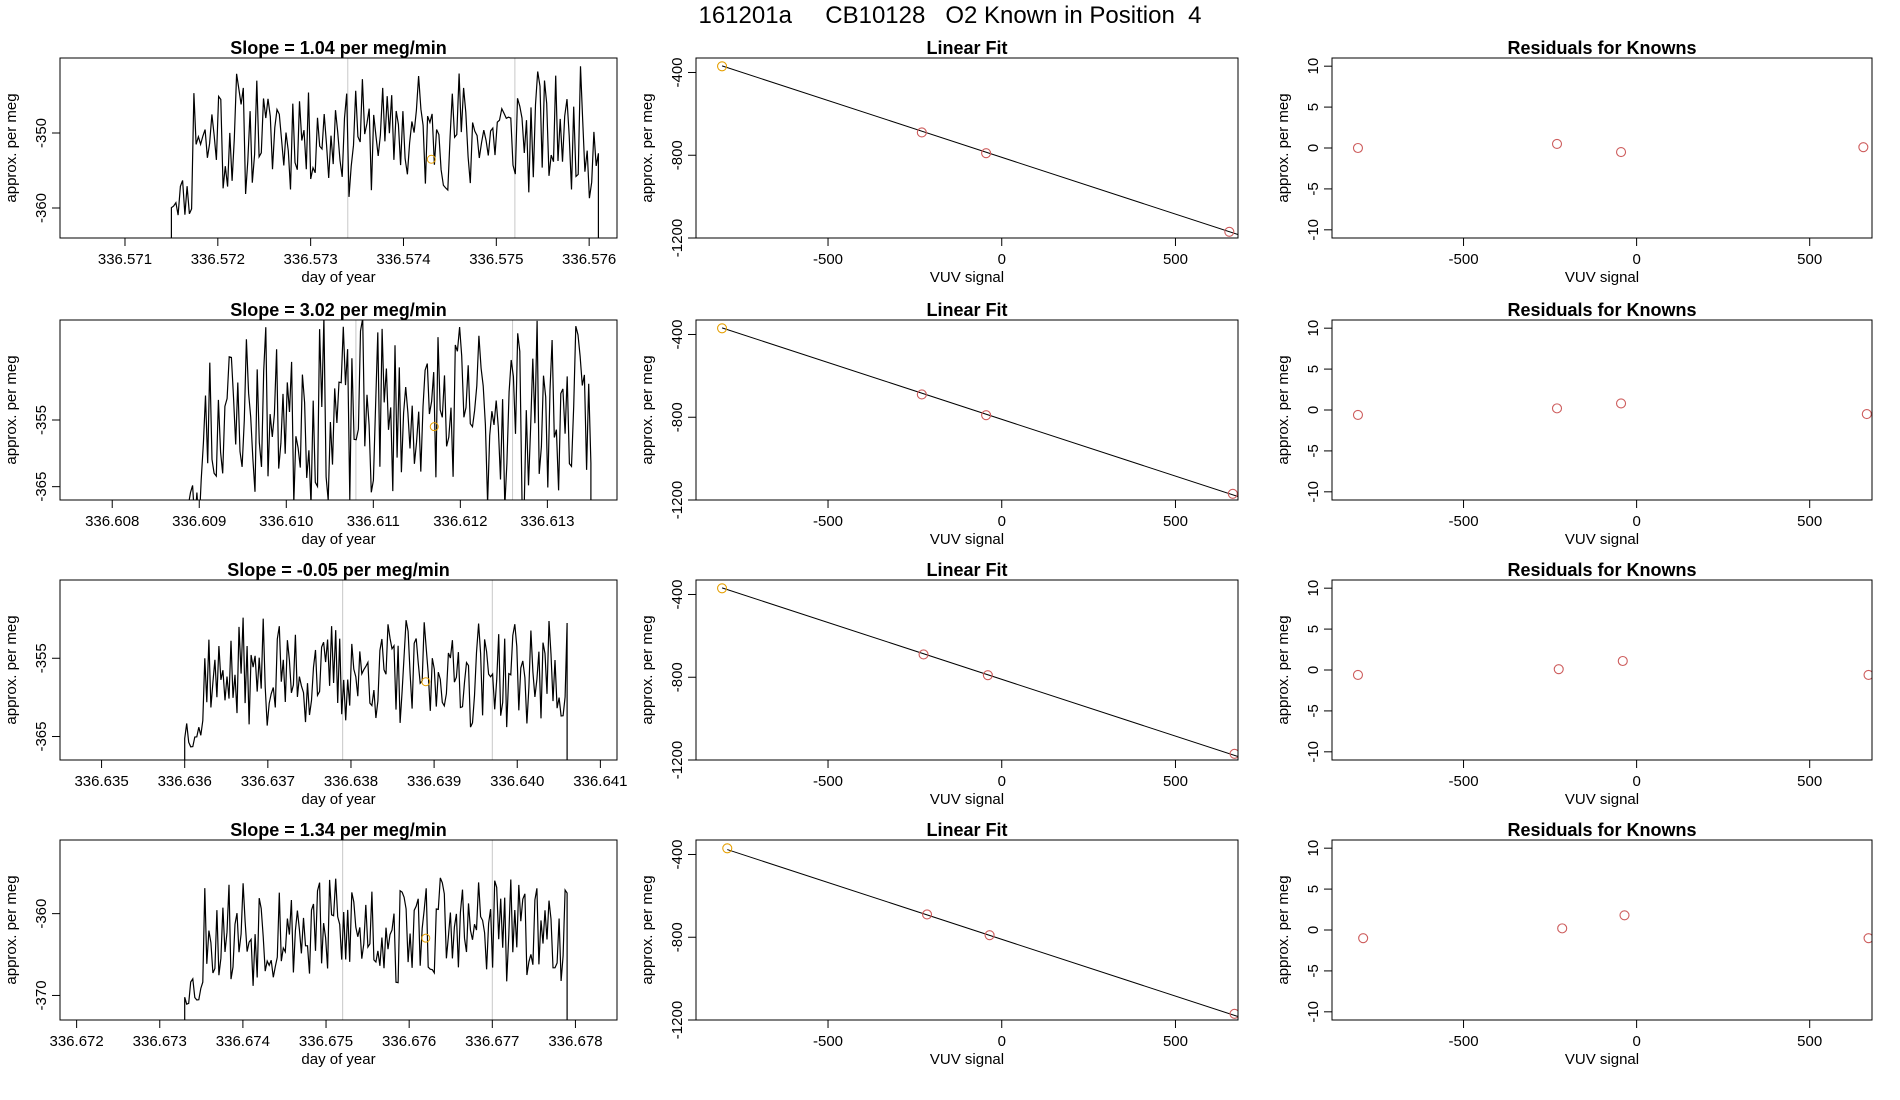 This screenshot has height=1100, width=1900. Describe the element at coordinates (460, 521) in the screenshot. I see `x-tick-label: 336.612` at that location.